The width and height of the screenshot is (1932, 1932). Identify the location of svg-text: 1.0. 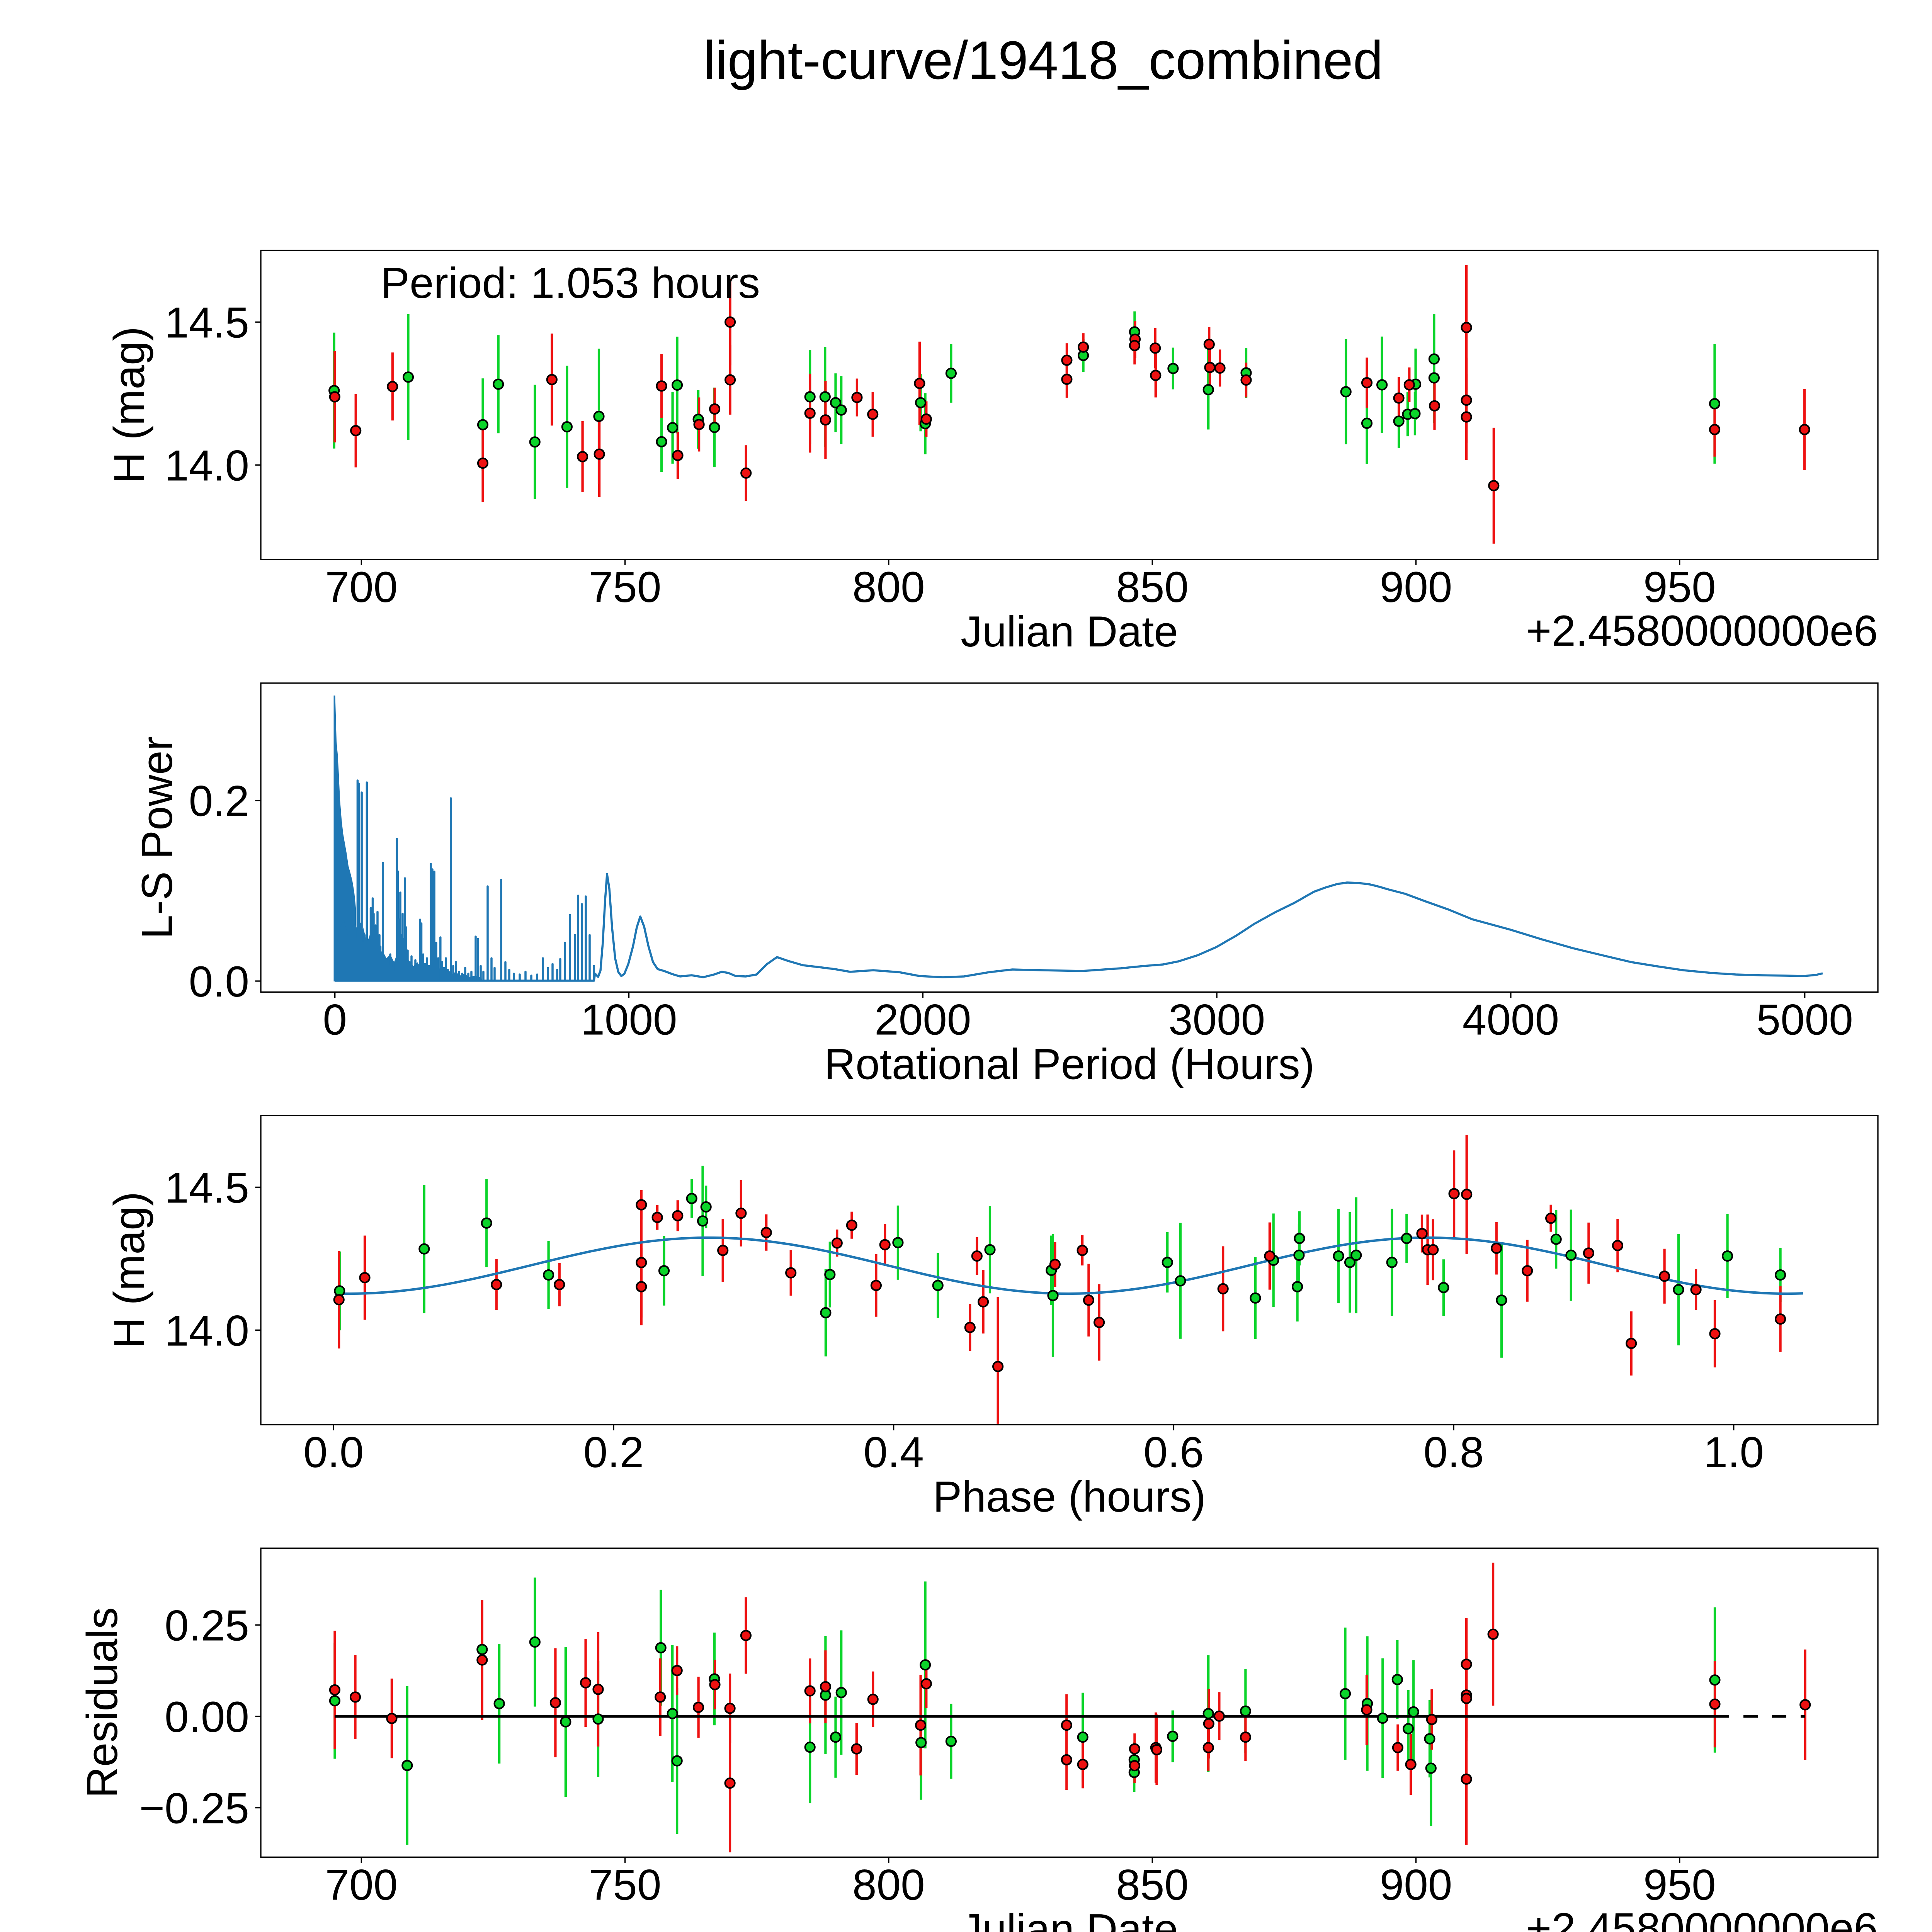
(1734, 1452).